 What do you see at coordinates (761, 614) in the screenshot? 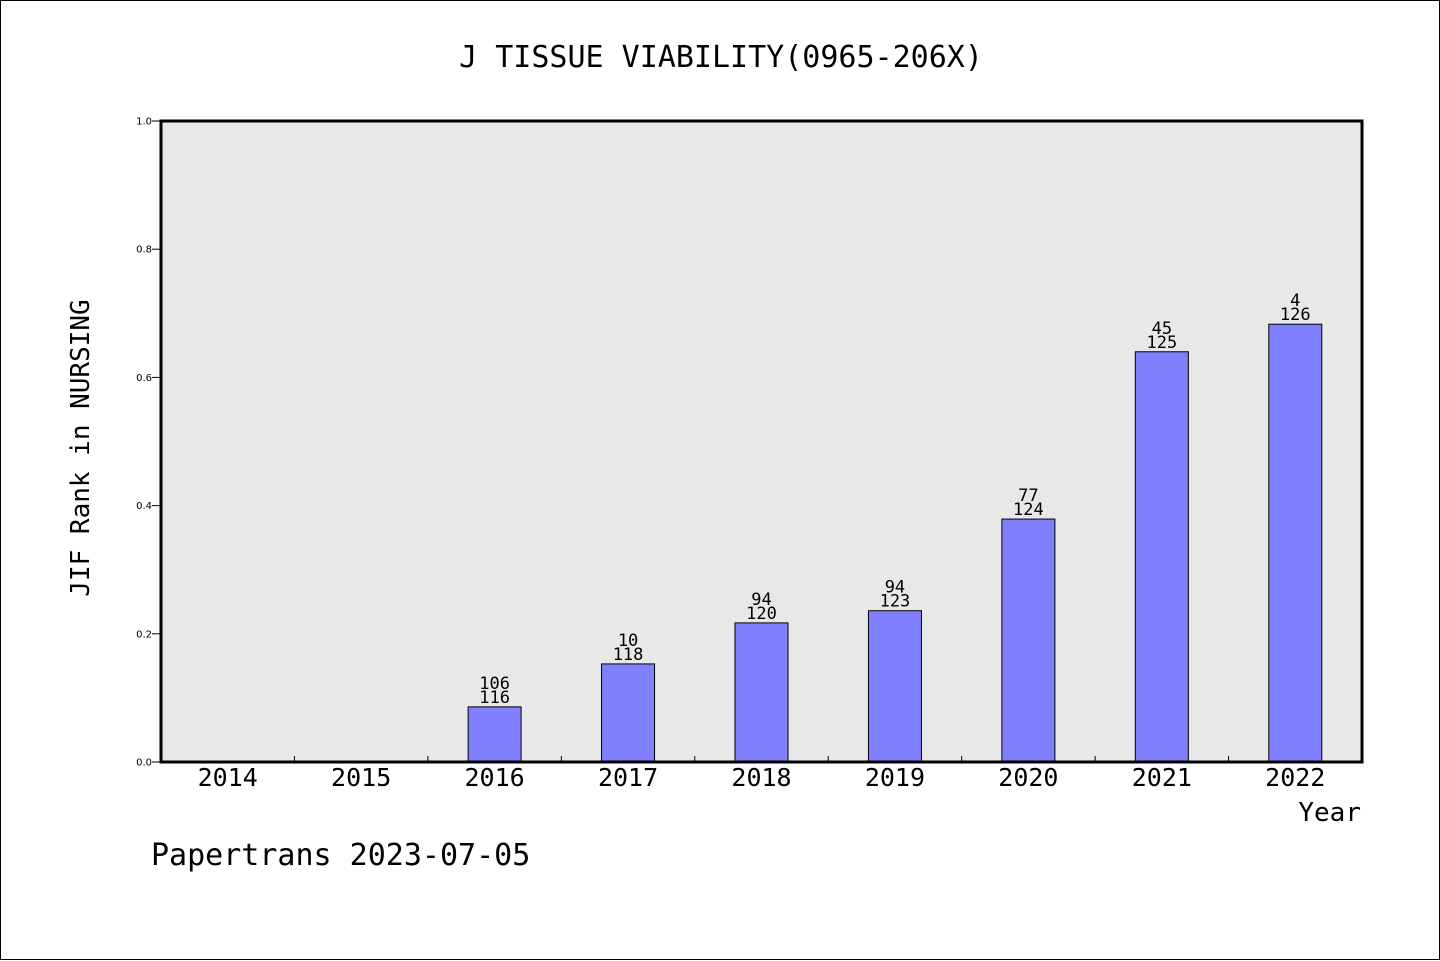
I see `data-label-total: 120` at bounding box center [761, 614].